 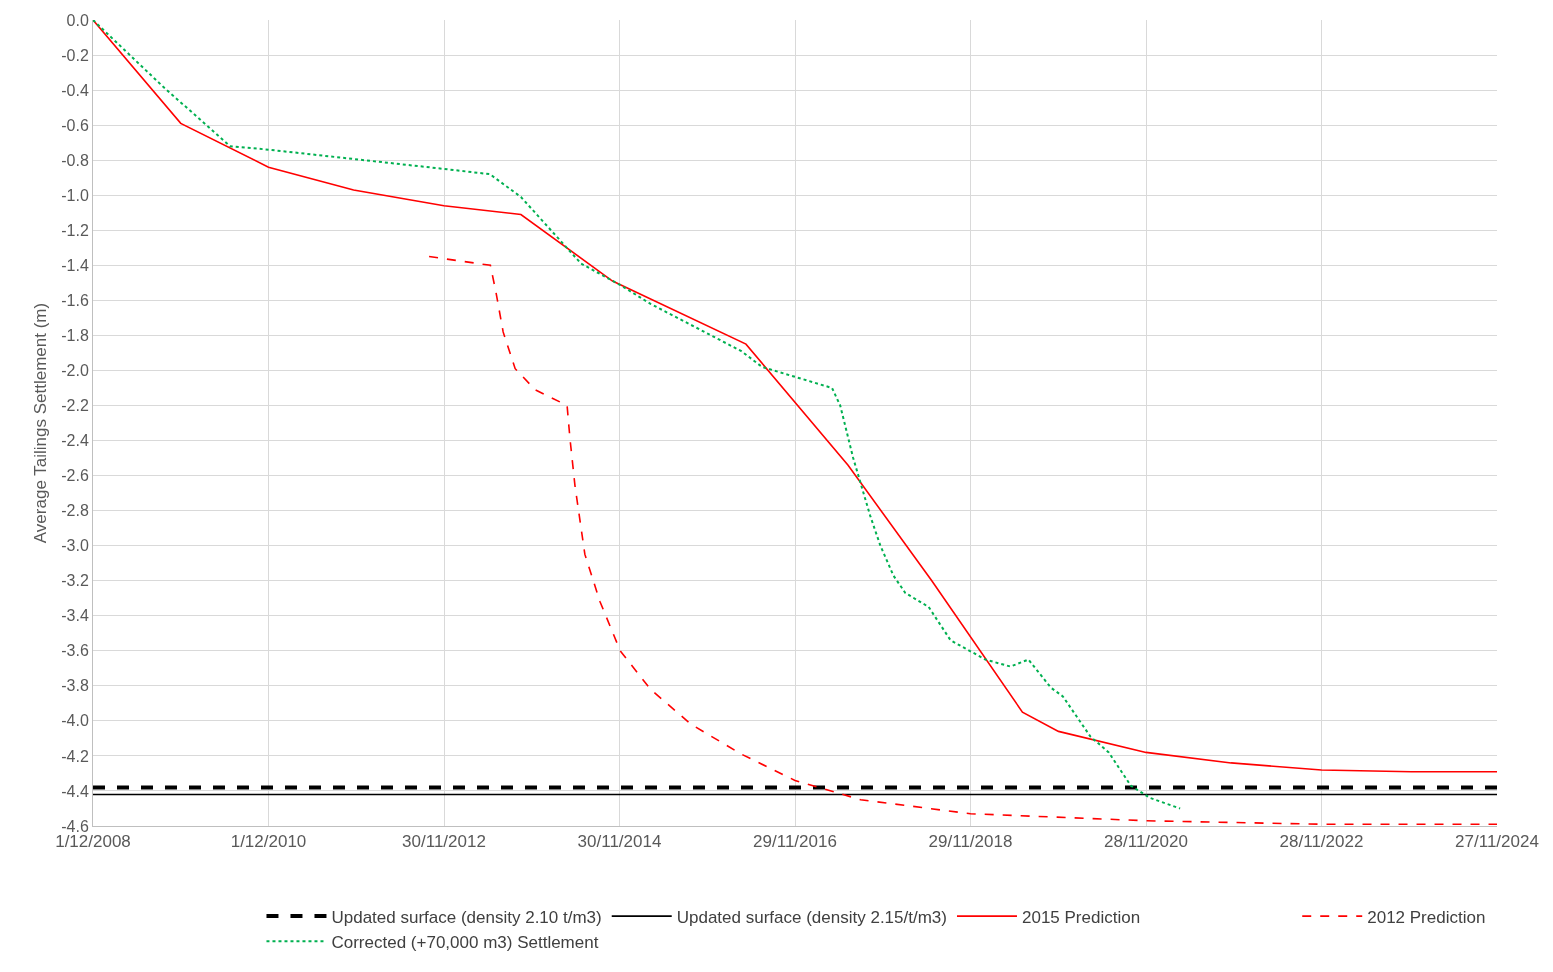 I want to click on y-tick-label: -4.4, so click(x=75, y=791).